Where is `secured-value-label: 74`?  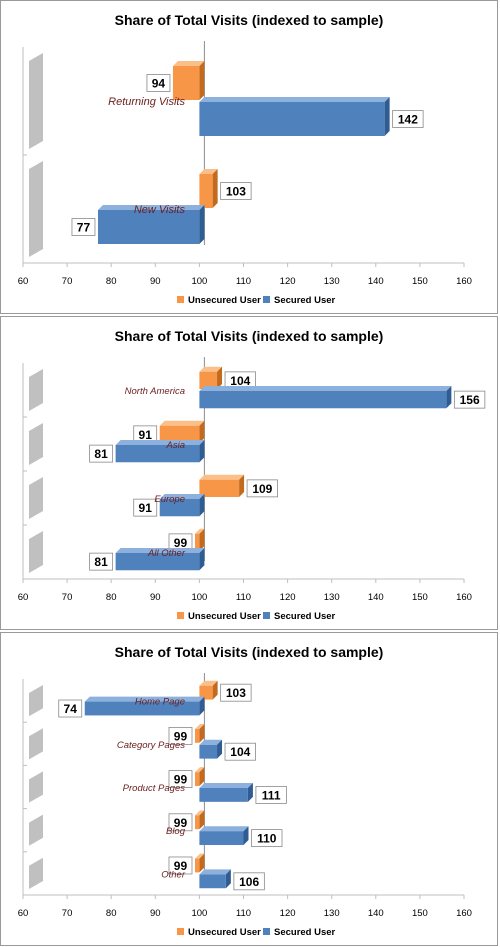
secured-value-label: 74 is located at coordinates (70, 708).